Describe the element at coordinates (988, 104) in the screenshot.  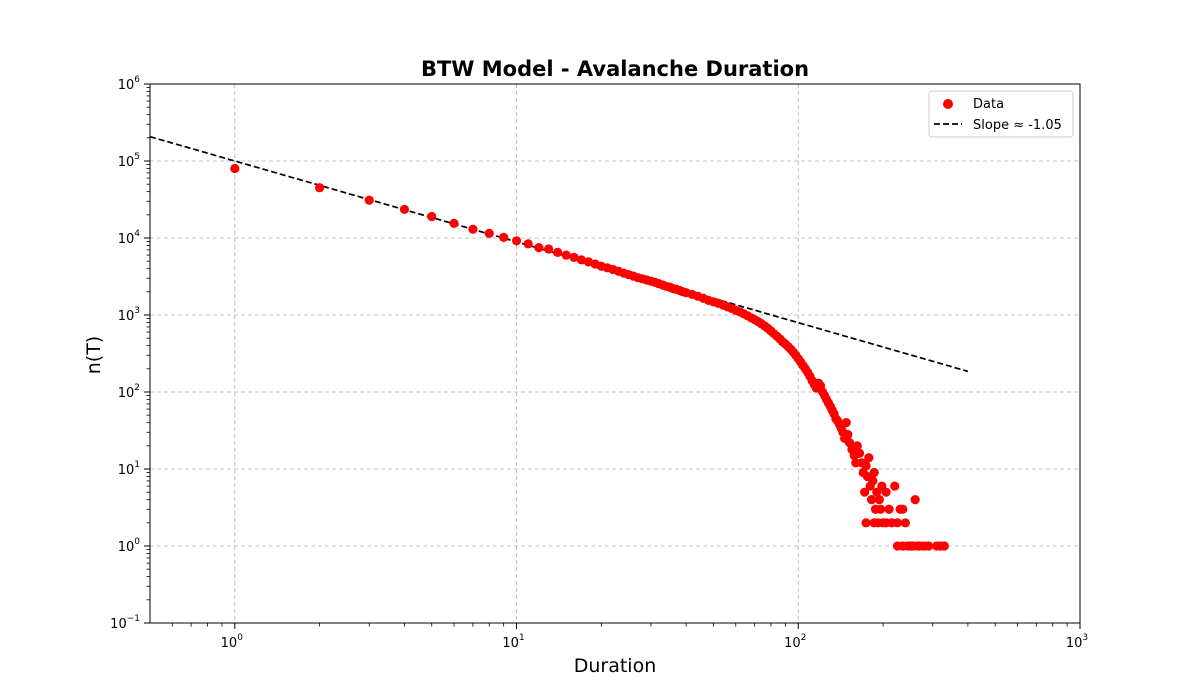
I see `legend-entry-data: Data` at that location.